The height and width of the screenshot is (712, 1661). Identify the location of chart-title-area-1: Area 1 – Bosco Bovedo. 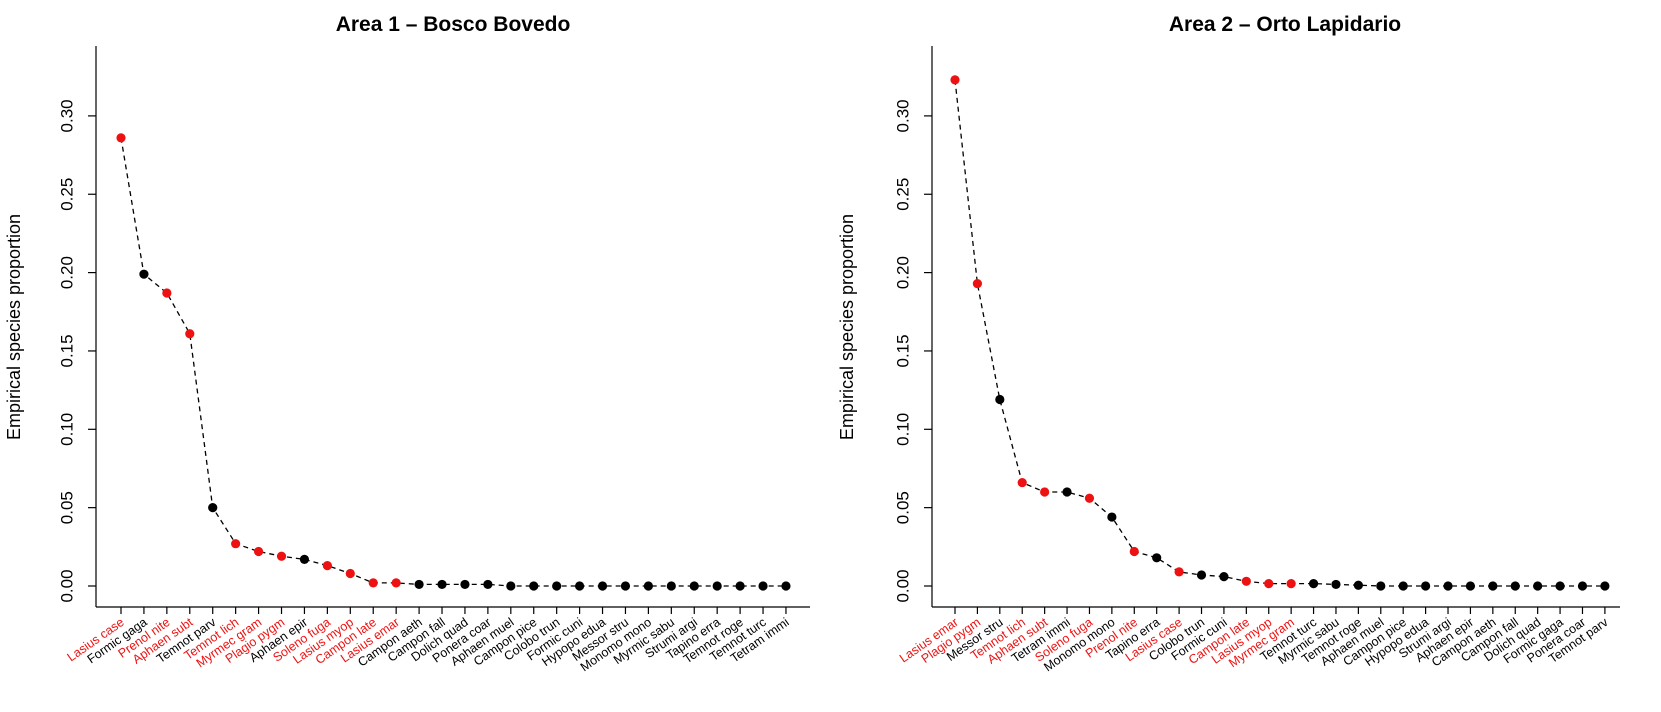
(453, 24).